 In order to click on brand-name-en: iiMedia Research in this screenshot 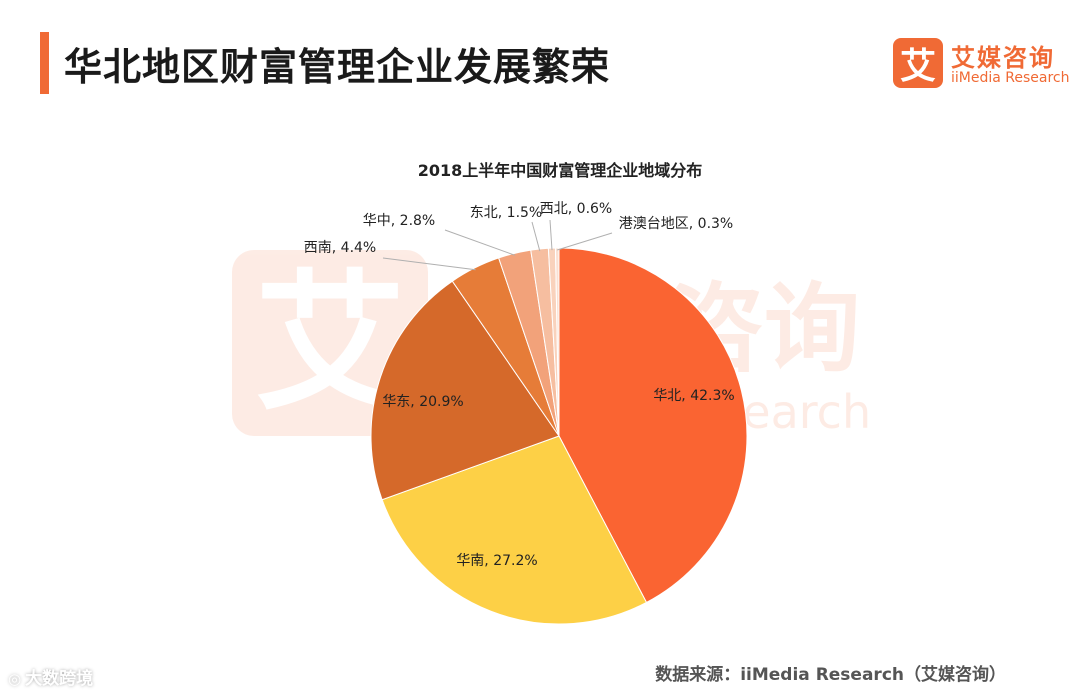, I will do `click(1010, 78)`.